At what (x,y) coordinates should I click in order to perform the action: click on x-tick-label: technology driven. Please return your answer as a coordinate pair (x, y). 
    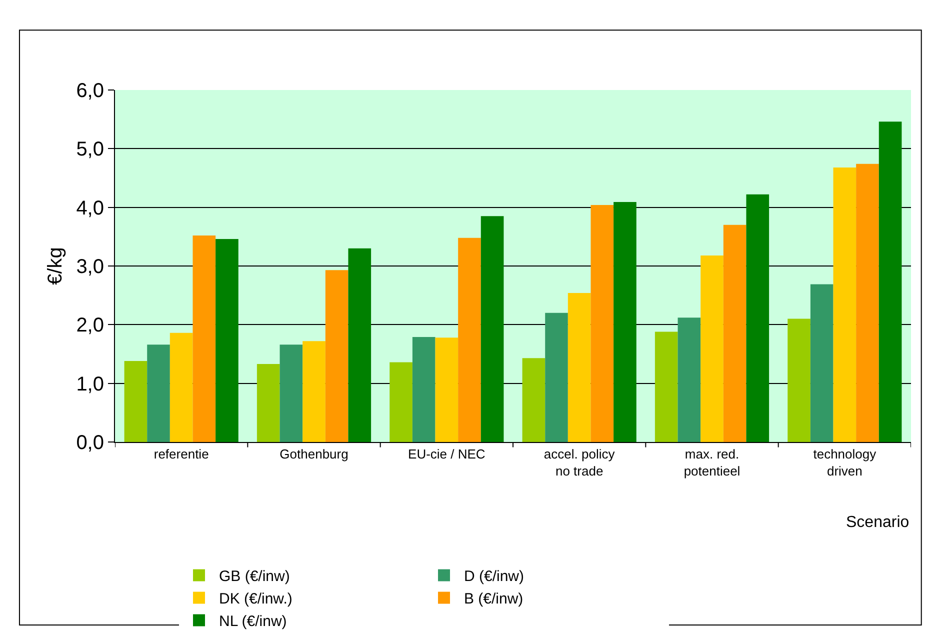
    Looking at the image, I should click on (845, 462).